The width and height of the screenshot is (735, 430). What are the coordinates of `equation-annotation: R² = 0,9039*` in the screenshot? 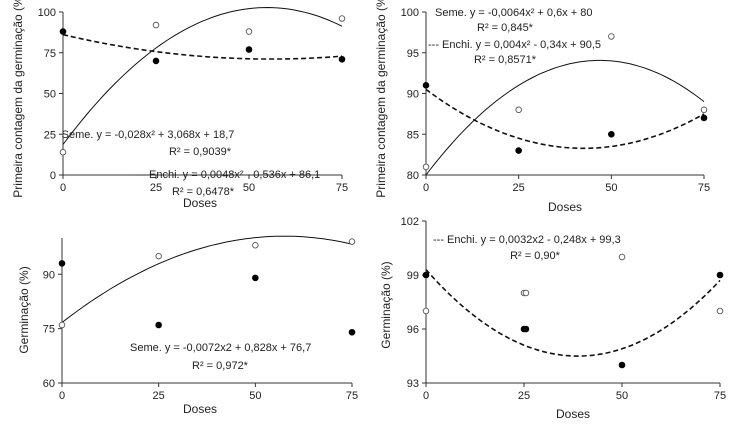 It's located at (200, 152).